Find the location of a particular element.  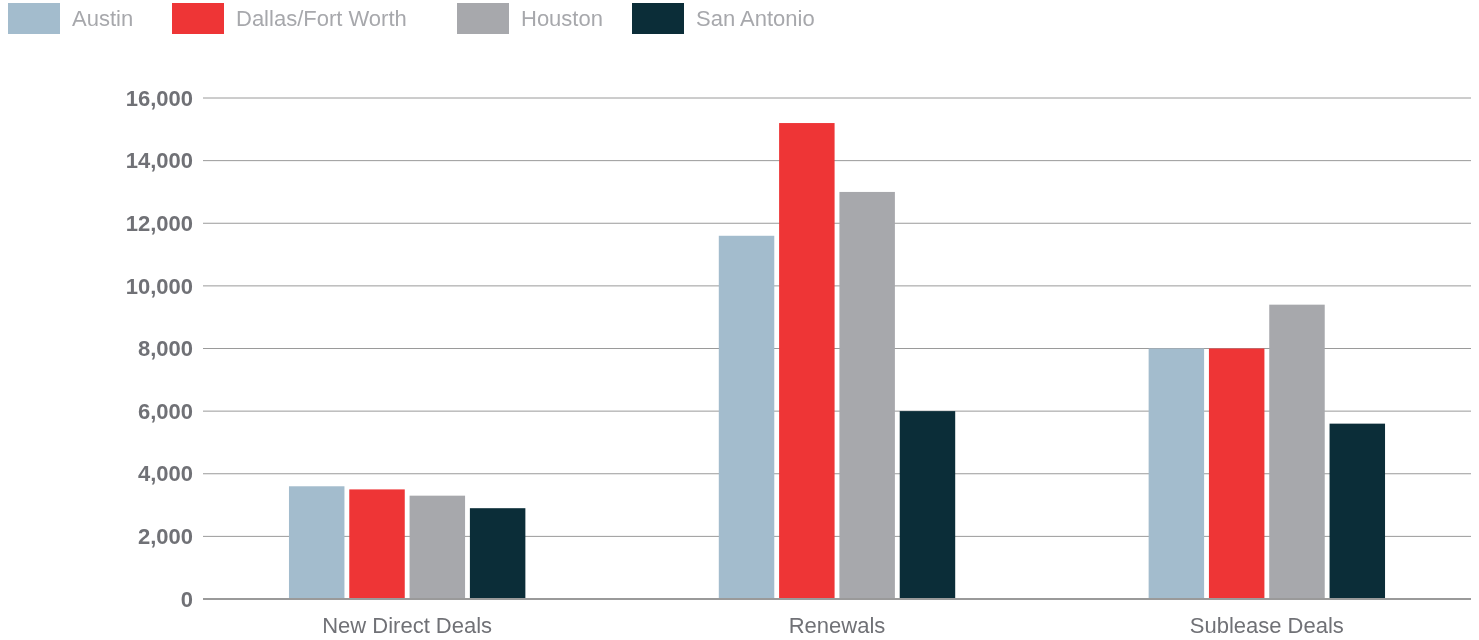

legend-label: San Antonio is located at coordinates (755, 18).